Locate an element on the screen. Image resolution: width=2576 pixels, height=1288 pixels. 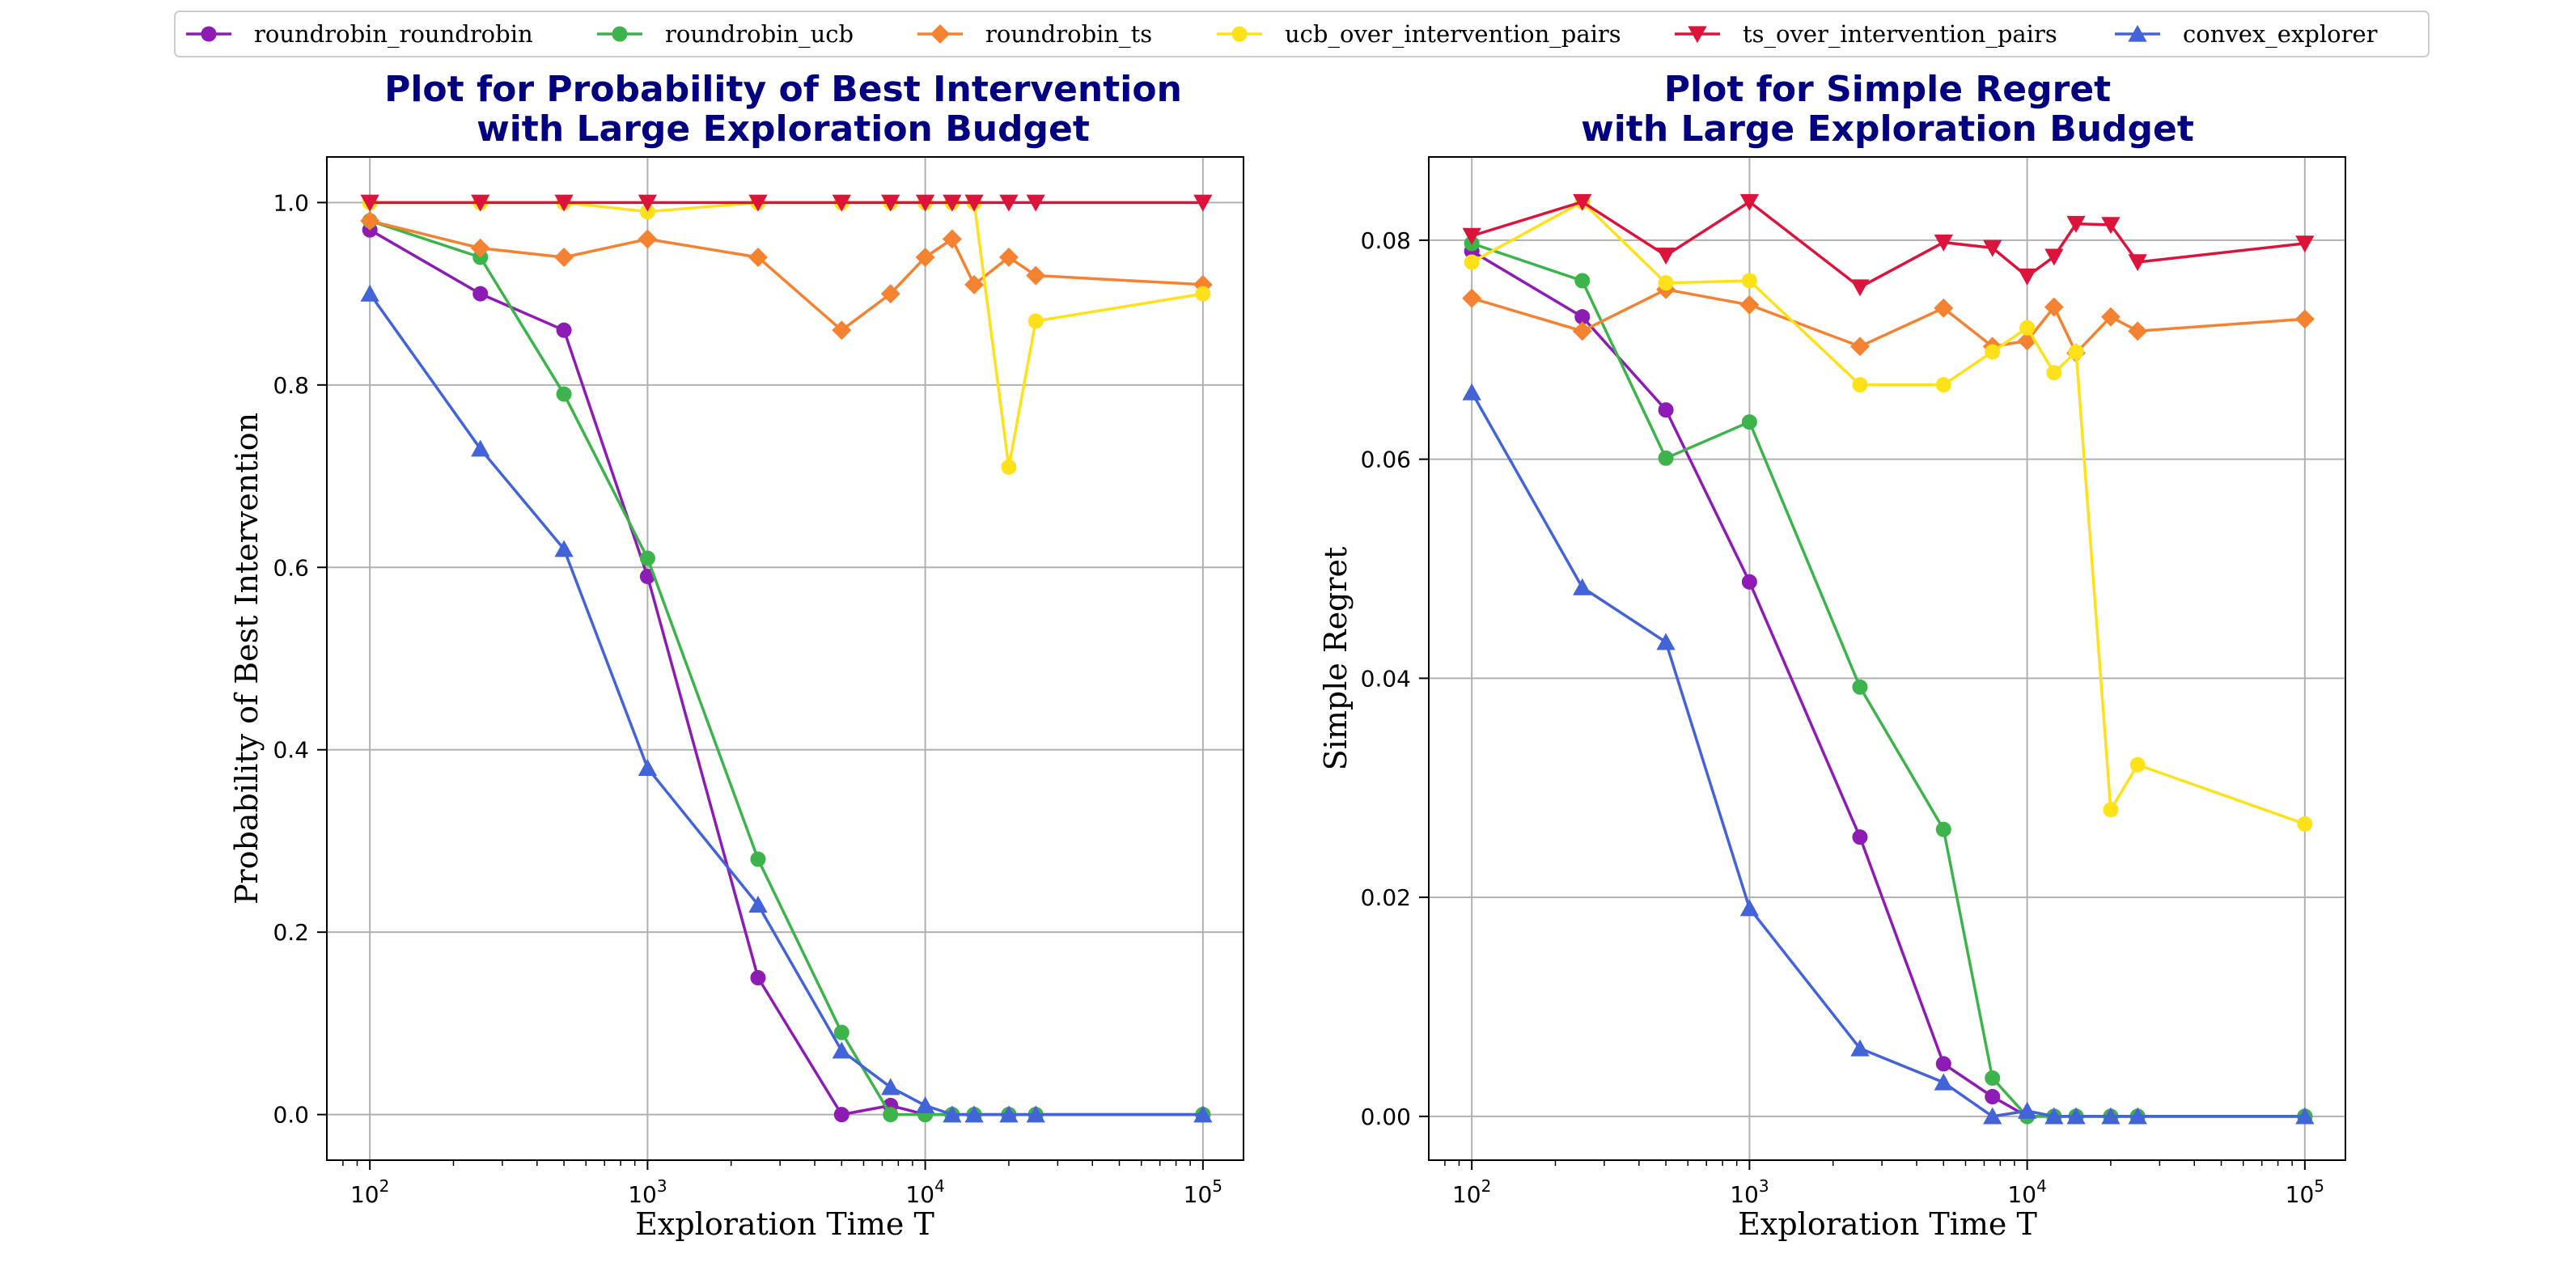
legend-item: roundrobin_roundrobin is located at coordinates (359, 34).